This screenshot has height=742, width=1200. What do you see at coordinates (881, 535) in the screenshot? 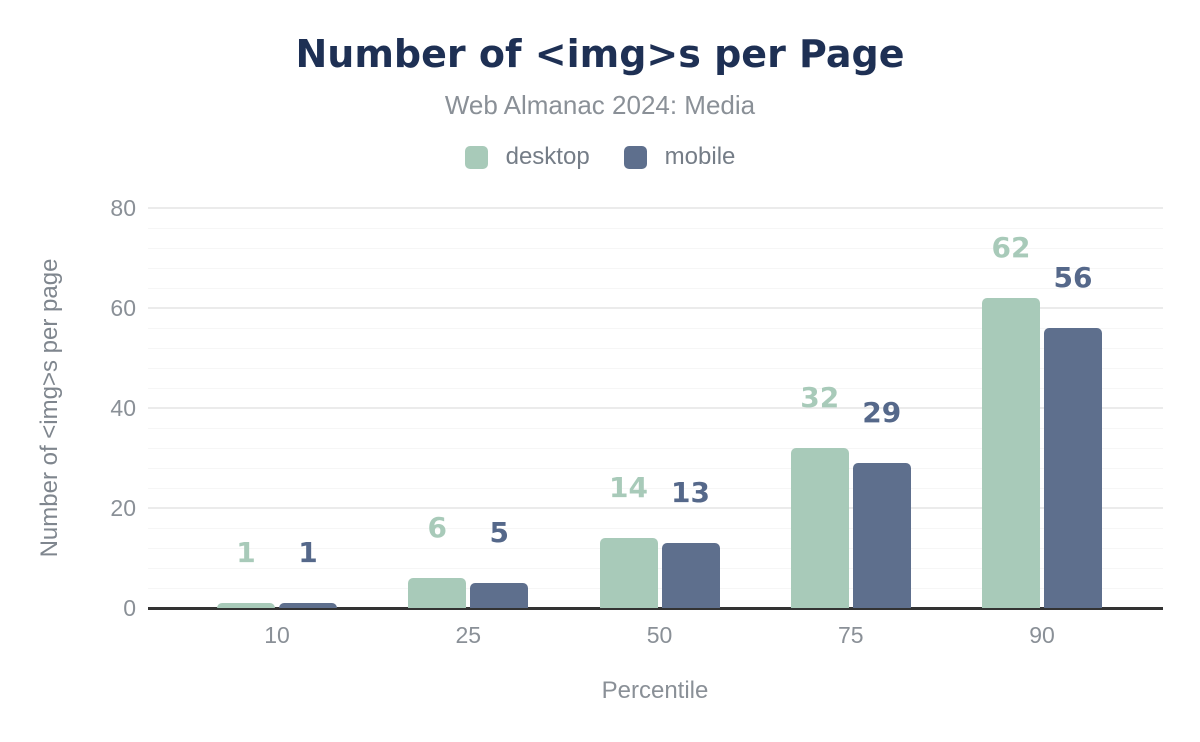
I see `bar-mobile-p75` at bounding box center [881, 535].